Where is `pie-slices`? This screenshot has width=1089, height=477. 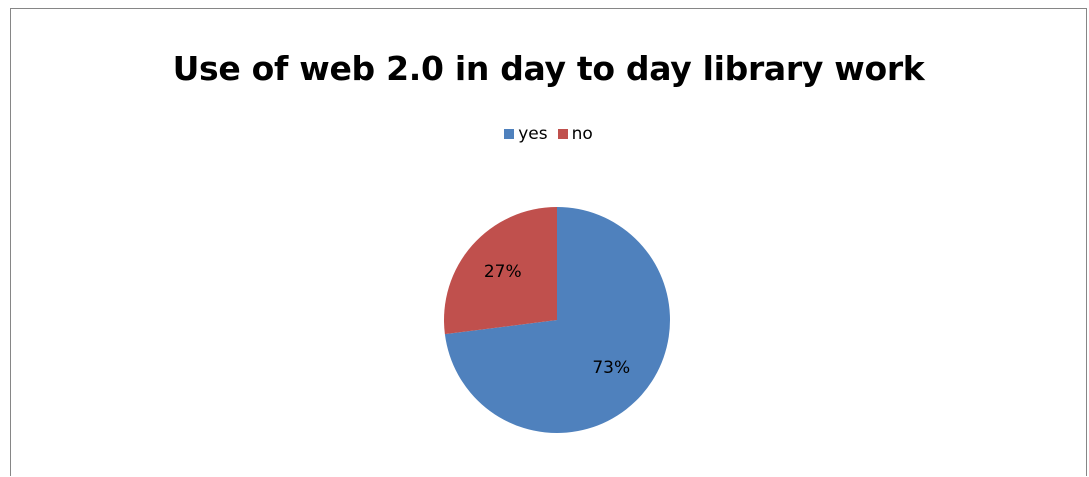 pie-slices is located at coordinates (557, 320).